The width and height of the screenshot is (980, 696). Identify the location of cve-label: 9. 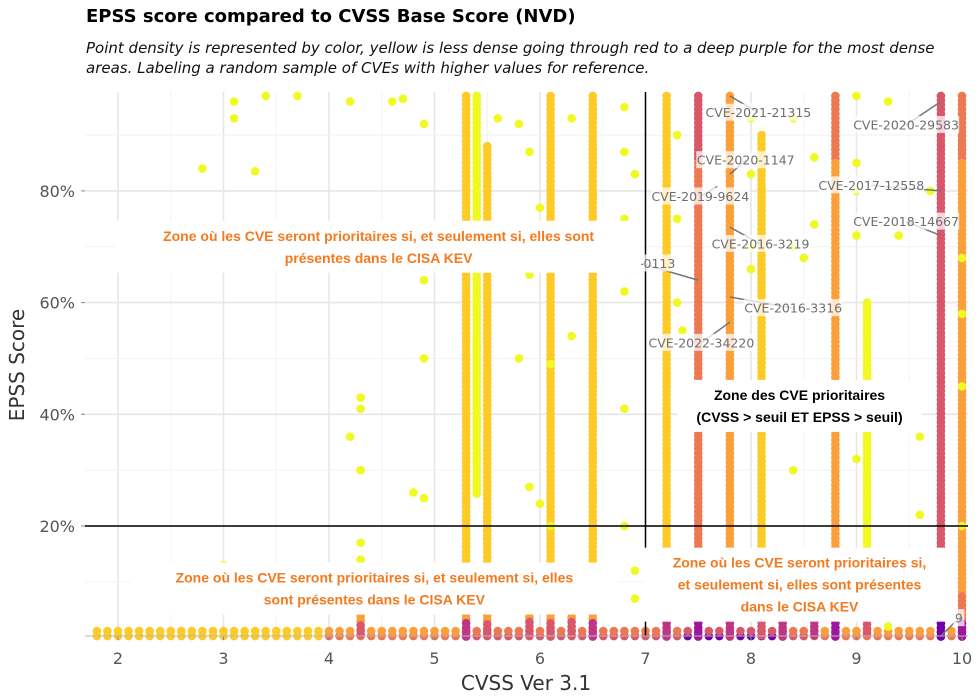
(959, 618).